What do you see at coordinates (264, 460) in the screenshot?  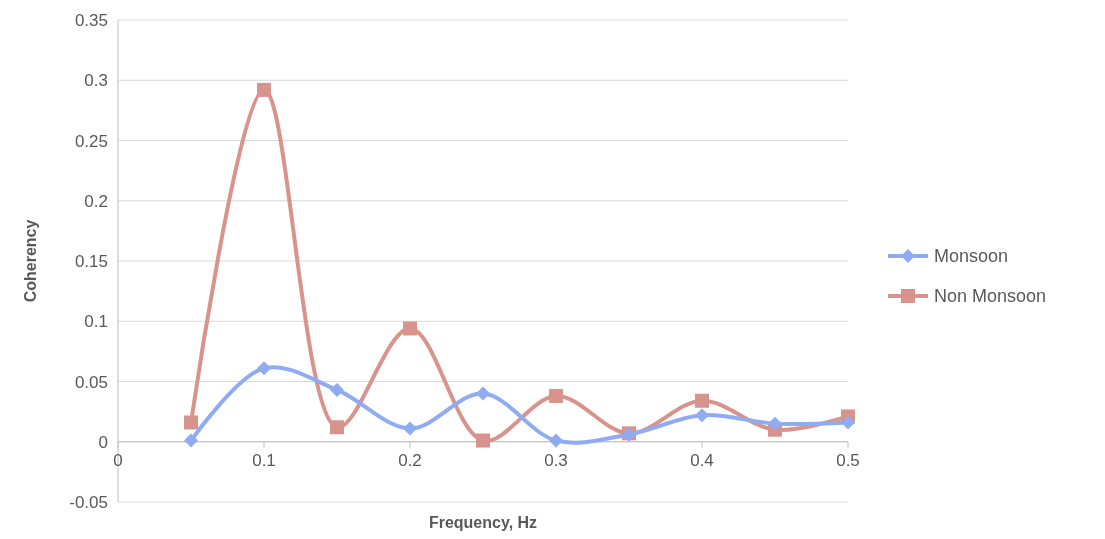 I see `x-tick-label: 0.1` at bounding box center [264, 460].